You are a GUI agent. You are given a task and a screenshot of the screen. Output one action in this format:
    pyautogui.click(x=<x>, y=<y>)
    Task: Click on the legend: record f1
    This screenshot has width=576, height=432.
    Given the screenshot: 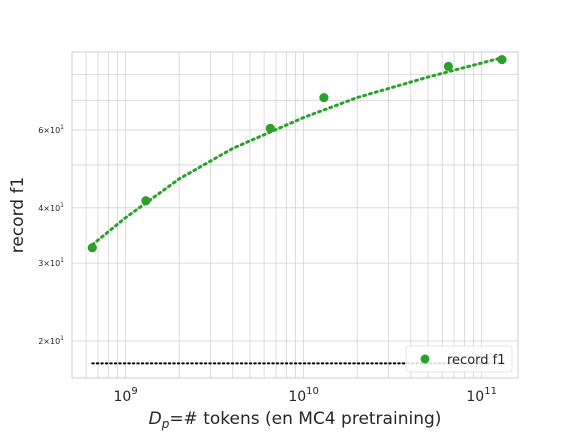 What is the action you would take?
    pyautogui.click(x=459, y=359)
    